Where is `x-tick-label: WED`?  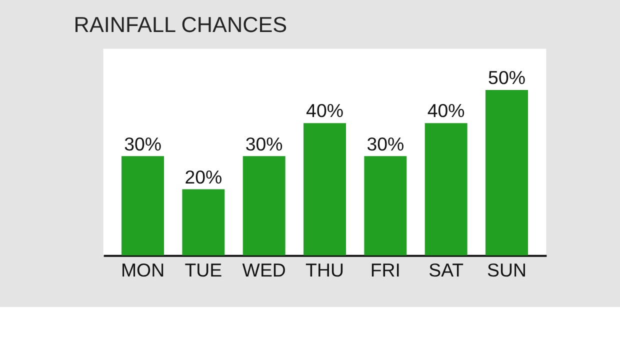
x-tick-label: WED is located at coordinates (264, 270).